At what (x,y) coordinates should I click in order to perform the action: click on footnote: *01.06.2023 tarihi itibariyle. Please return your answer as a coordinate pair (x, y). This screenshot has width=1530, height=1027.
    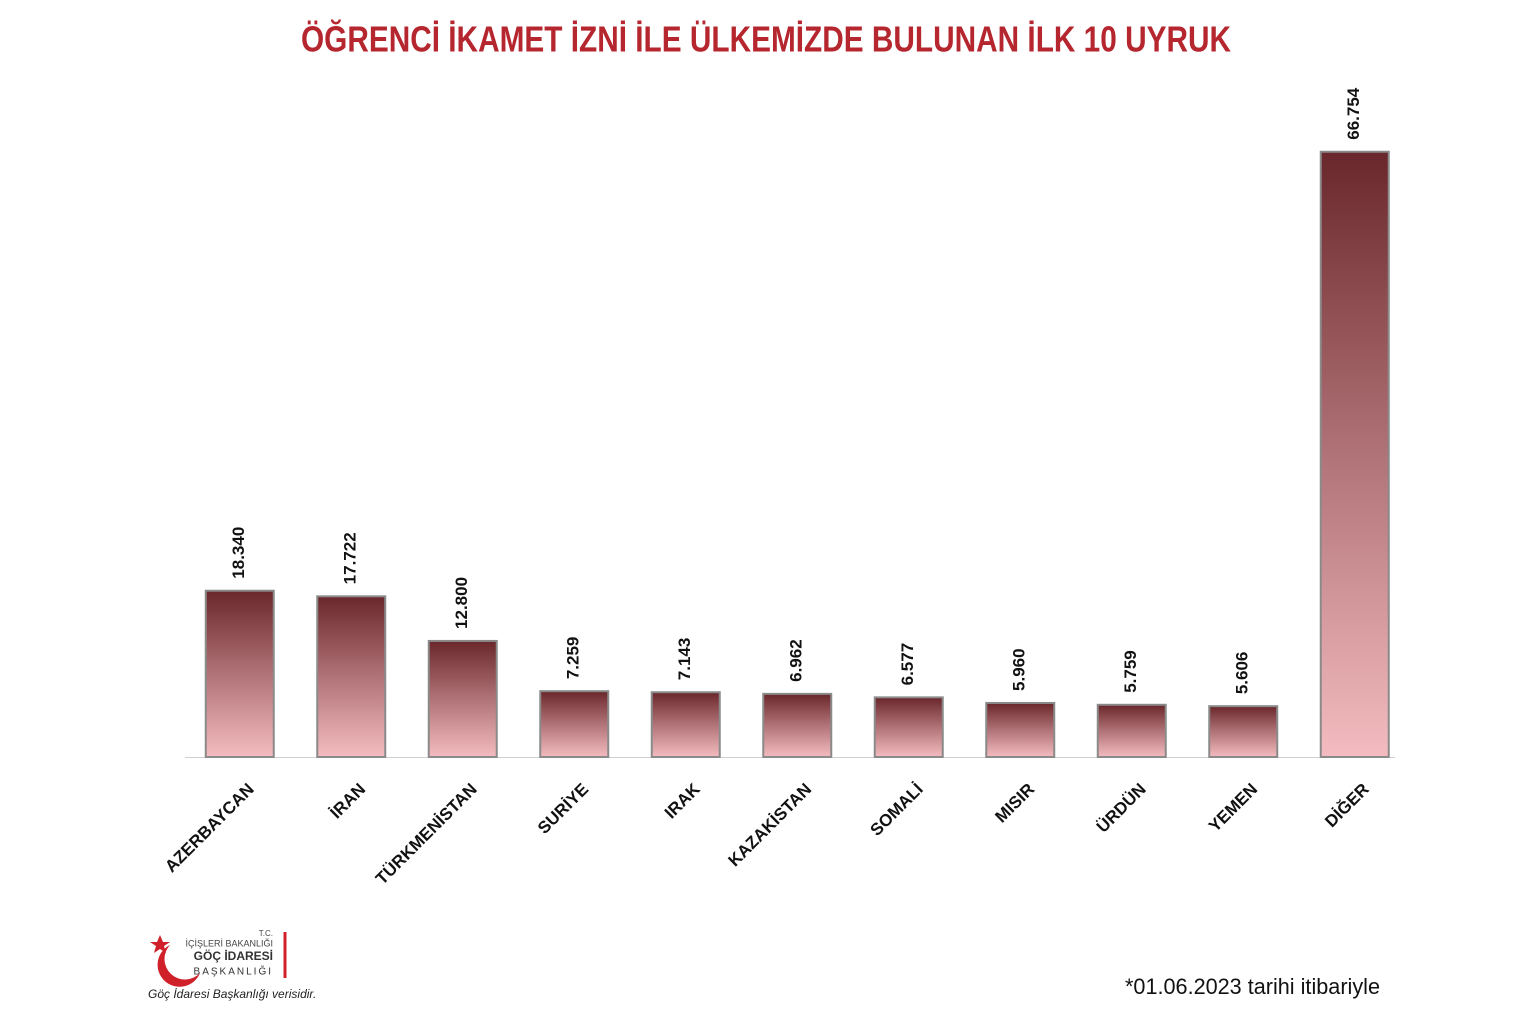
    Looking at the image, I should click on (1252, 986).